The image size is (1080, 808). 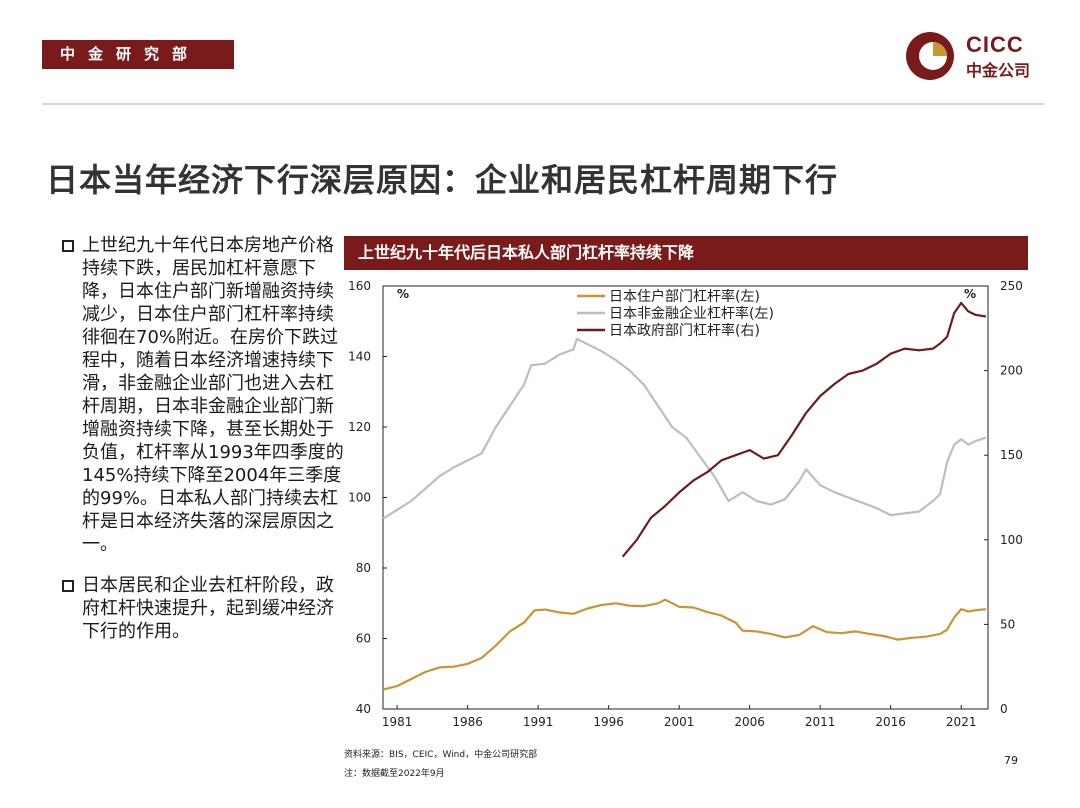 What do you see at coordinates (403, 294) in the screenshot?
I see `y-left-unit: %` at bounding box center [403, 294].